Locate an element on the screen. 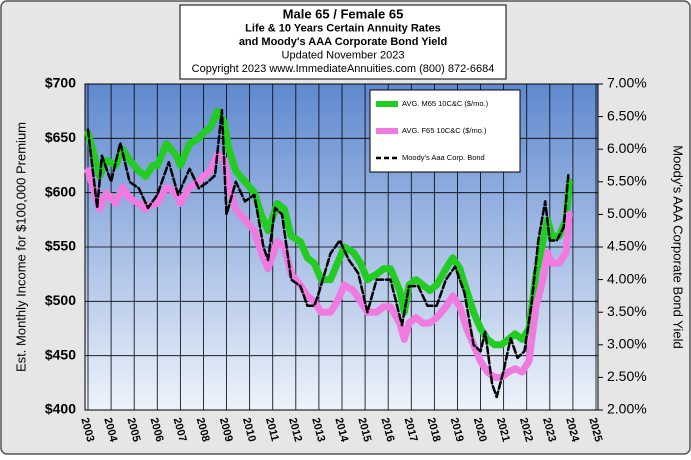  title-line: Life & 10 Years Certain Annuity Rates is located at coordinates (343, 28).